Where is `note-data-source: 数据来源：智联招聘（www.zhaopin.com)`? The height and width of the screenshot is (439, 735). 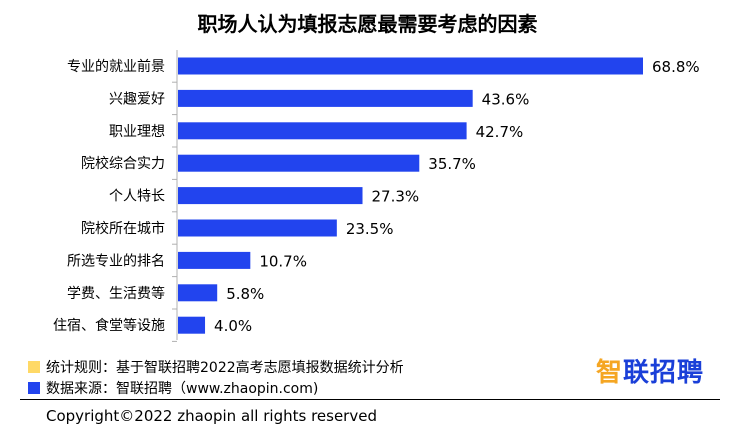
note-data-source: 数据来源：智联招聘（www.zhaopin.com) is located at coordinates (173, 388).